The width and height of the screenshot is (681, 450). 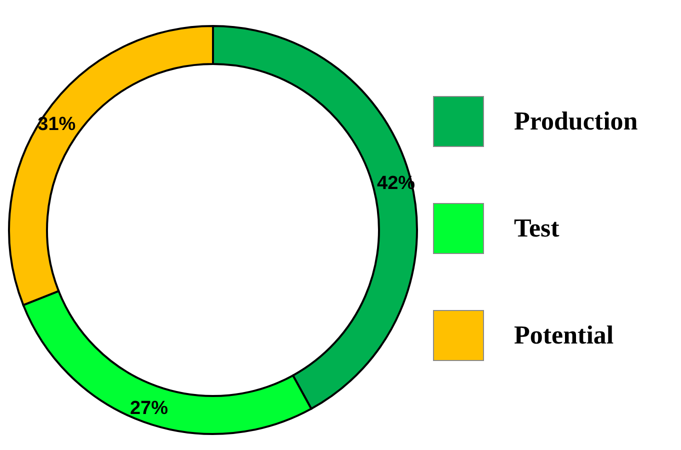 What do you see at coordinates (576, 121) in the screenshot?
I see `legend-label: Production` at bounding box center [576, 121].